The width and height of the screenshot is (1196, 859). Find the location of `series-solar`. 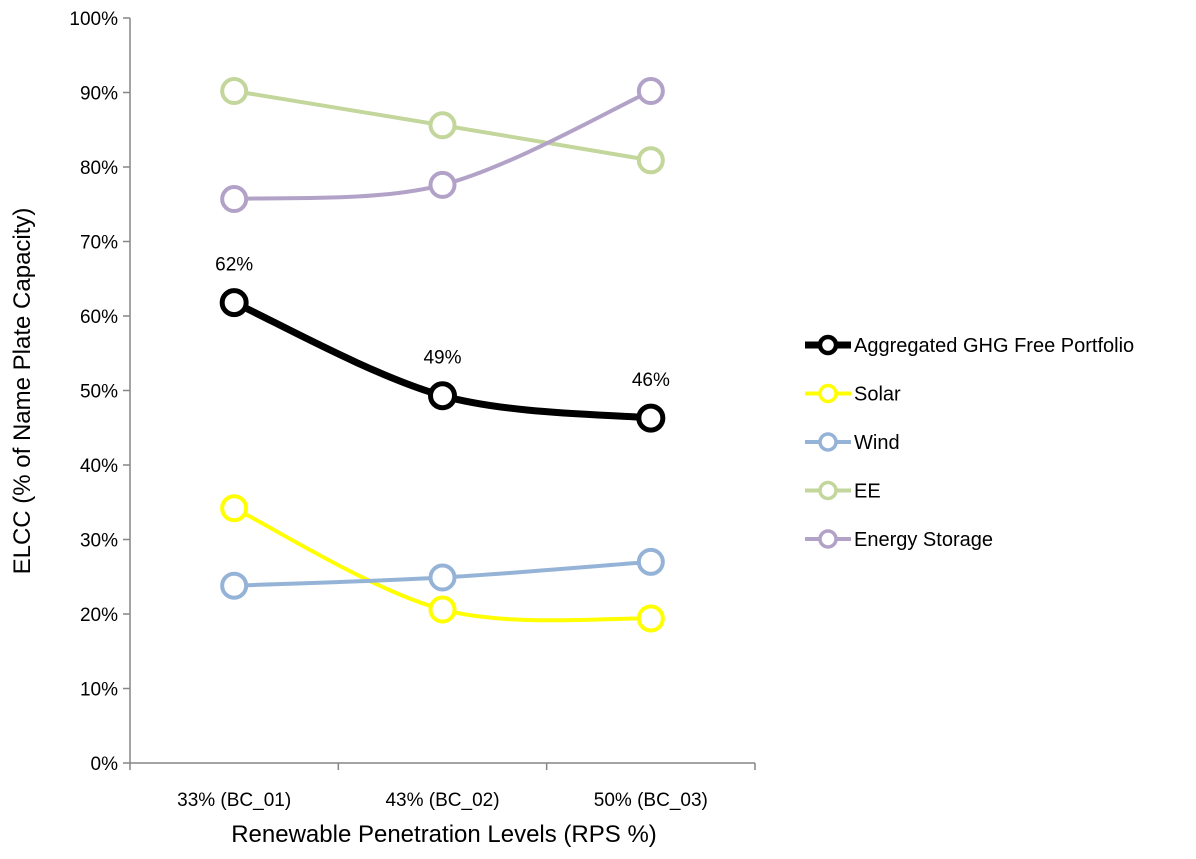

series-solar is located at coordinates (442, 563).